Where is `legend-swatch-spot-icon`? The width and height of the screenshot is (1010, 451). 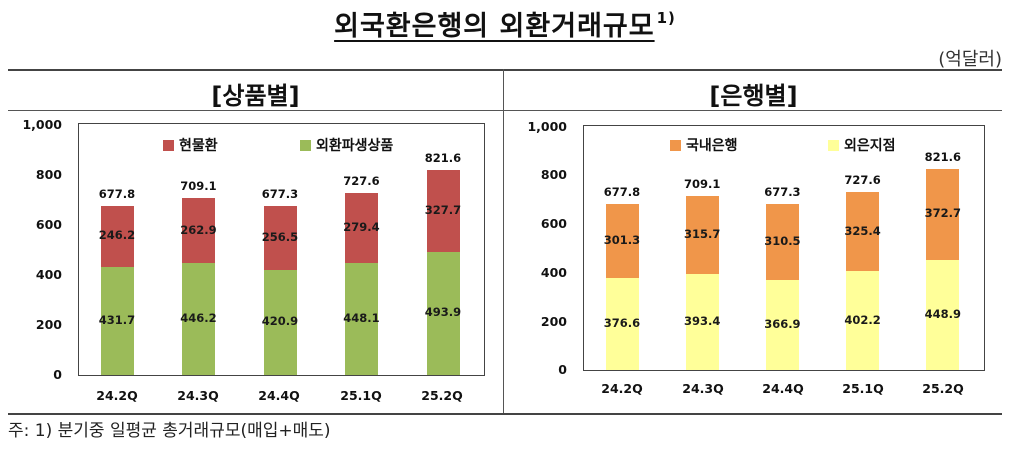 legend-swatch-spot-icon is located at coordinates (168, 145).